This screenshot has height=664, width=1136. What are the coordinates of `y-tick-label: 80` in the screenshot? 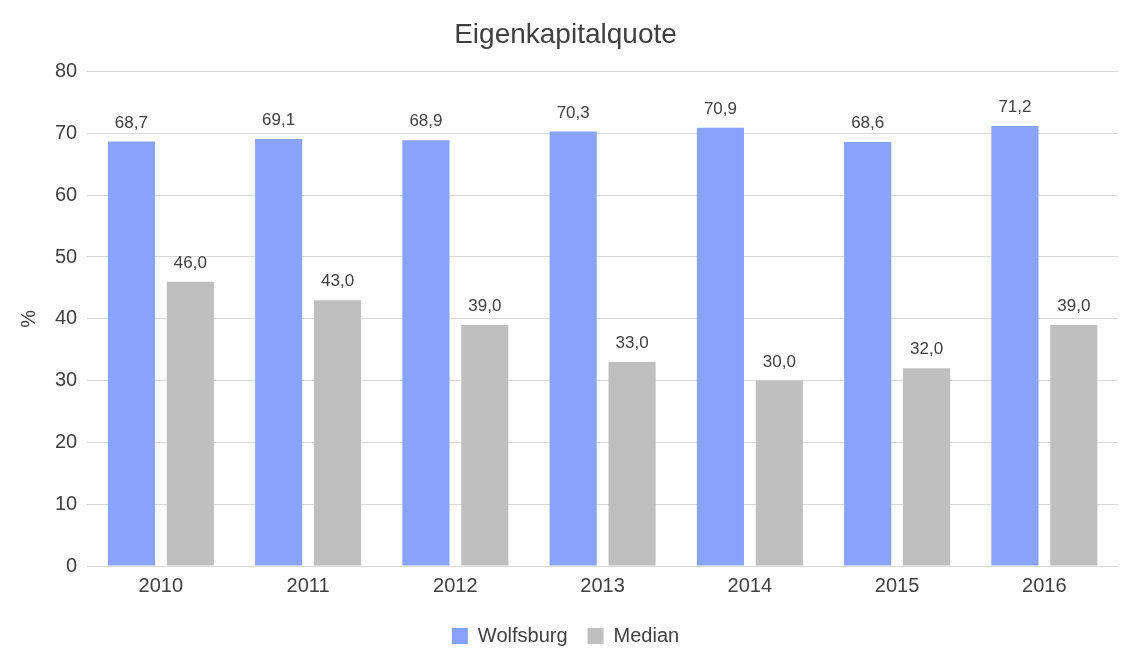 It's located at (66, 70).